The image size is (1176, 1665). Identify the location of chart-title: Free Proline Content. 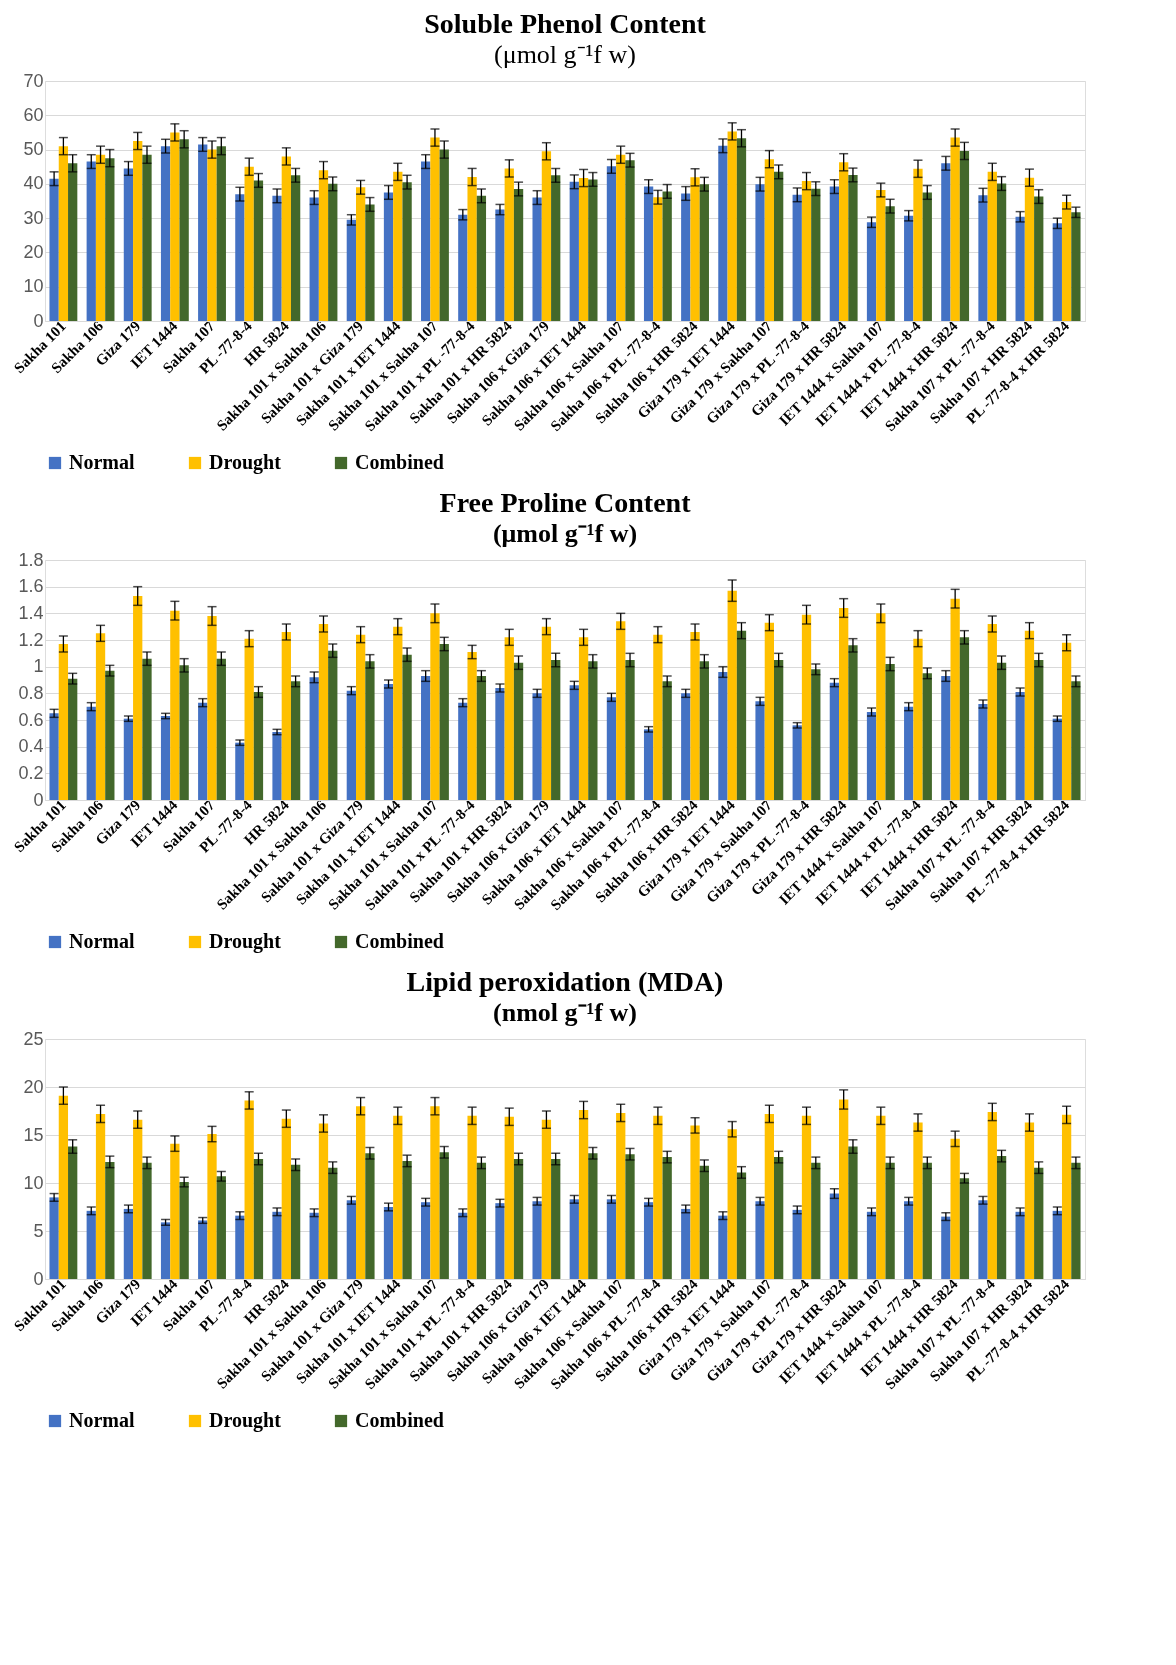
(565, 502).